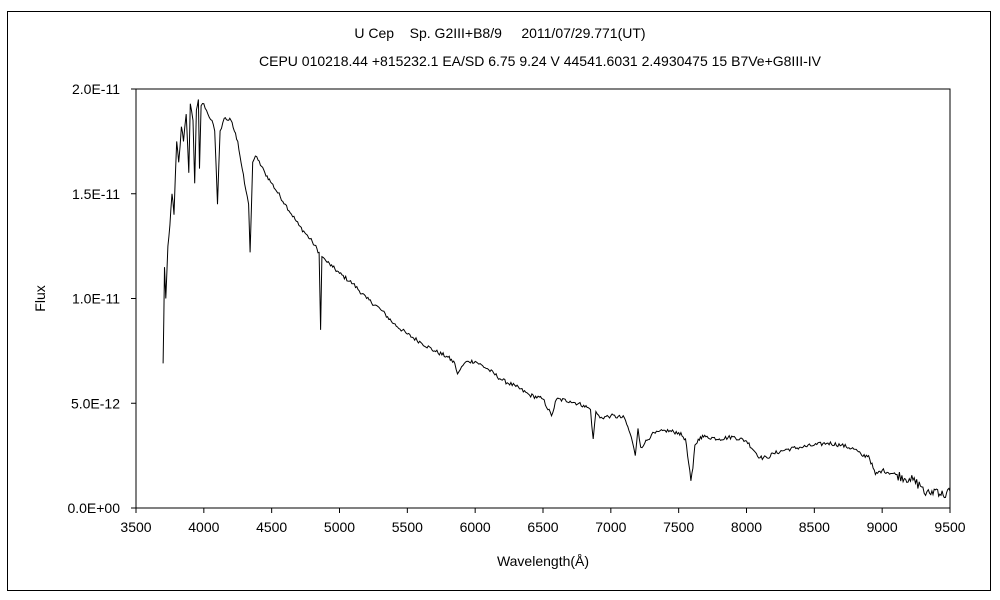 This screenshot has width=1000, height=600. Describe the element at coordinates (949, 527) in the screenshot. I see `x-tick-label: 9500` at that location.